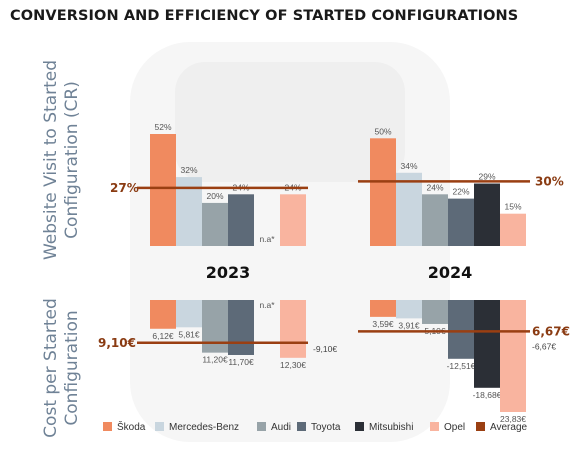 The image size is (585, 455). Describe the element at coordinates (159, 426) in the screenshot. I see `legend-swatch-mercedes-benz` at that location.